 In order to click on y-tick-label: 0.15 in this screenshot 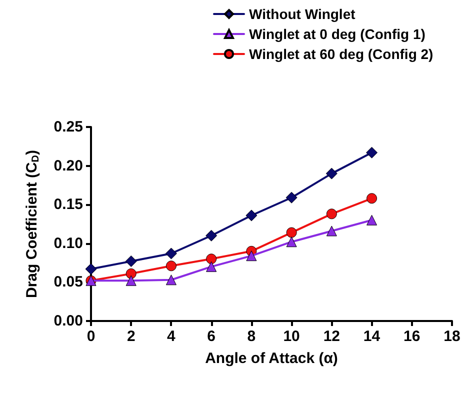, I will do `click(68, 205)`.